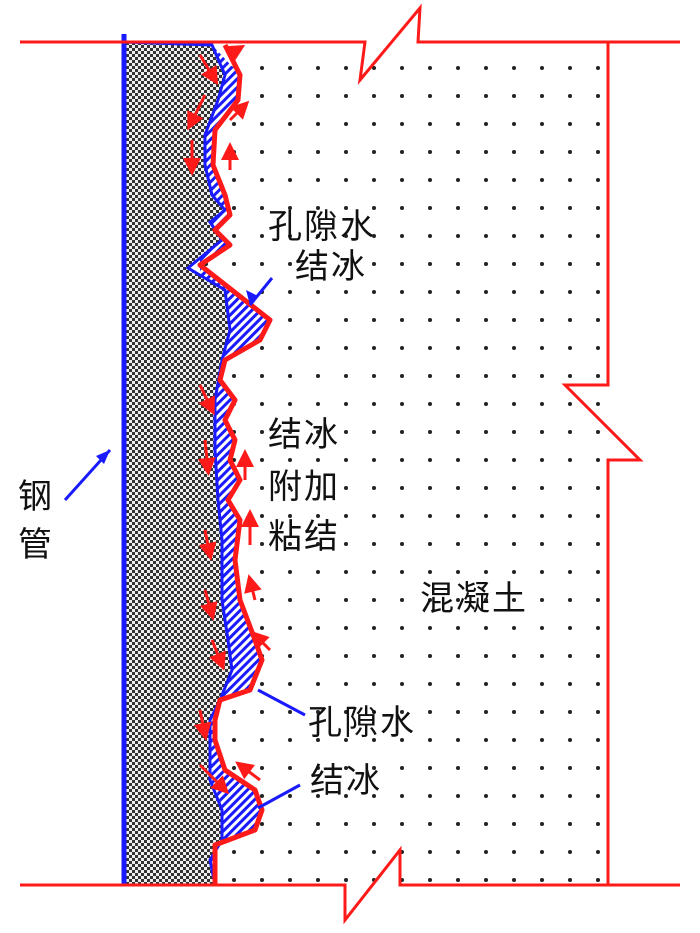  Describe the element at coordinates (304, 487) in the screenshot. I see `label-additional: 附加` at that location.